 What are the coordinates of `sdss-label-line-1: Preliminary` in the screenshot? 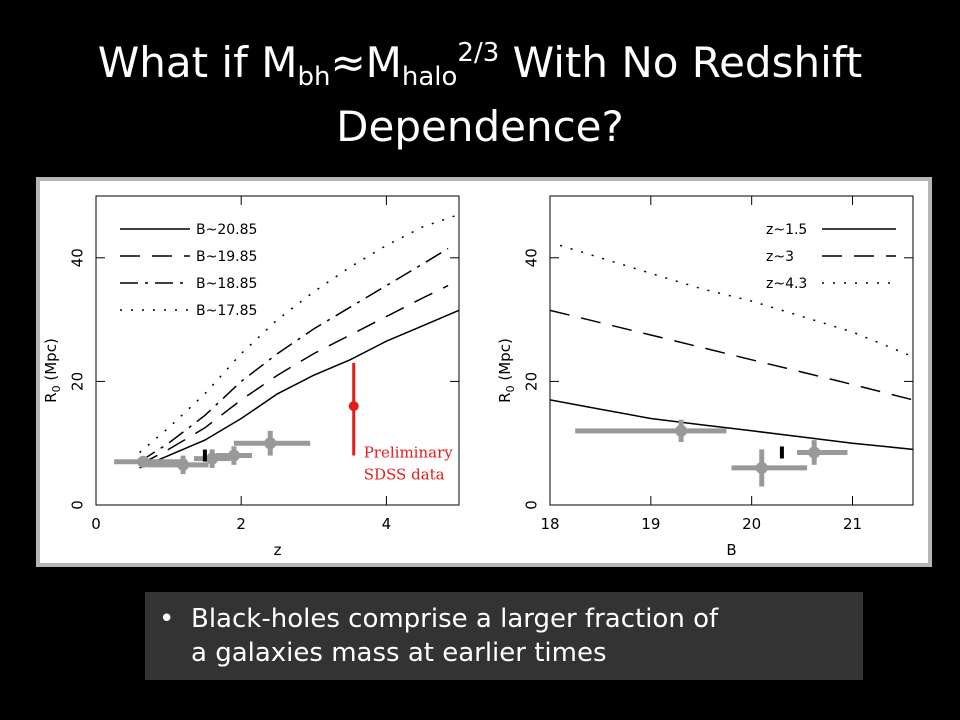 It's located at (409, 453).